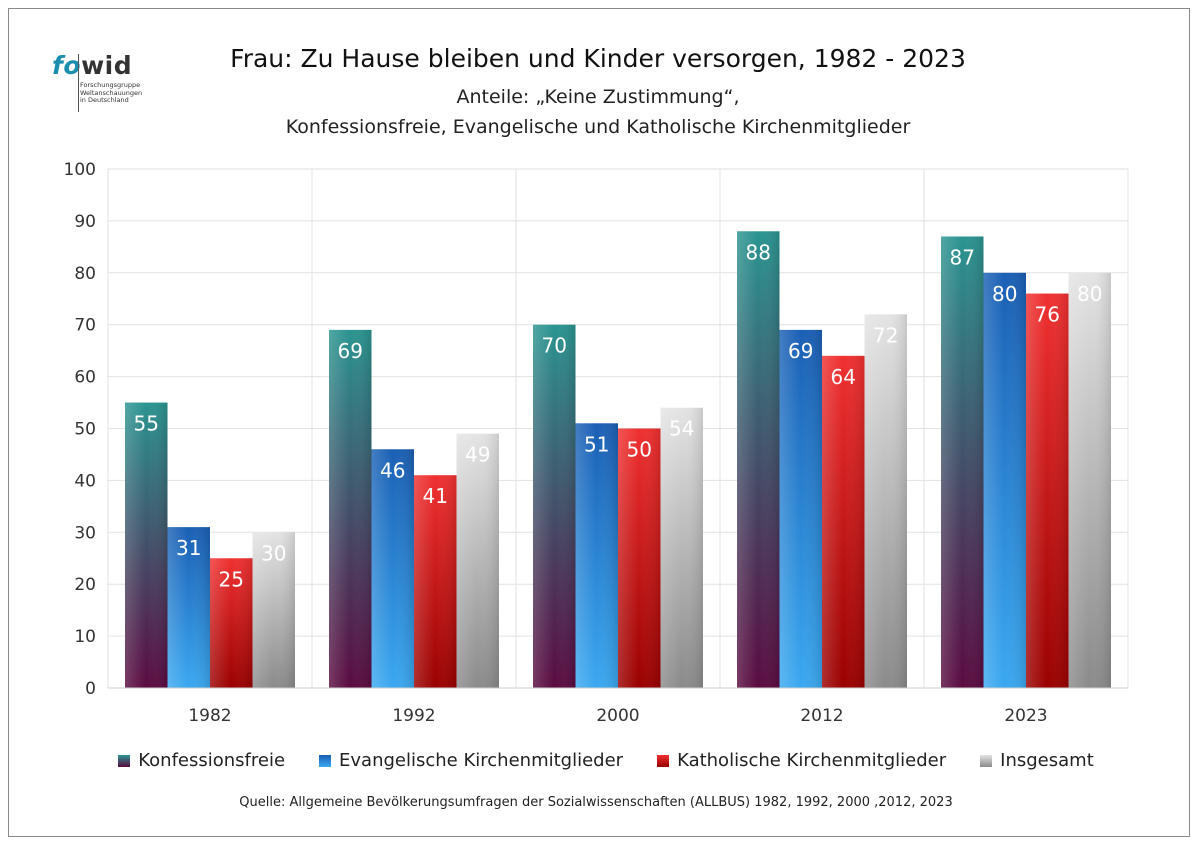 This screenshot has width=1200, height=845. I want to click on x-tick-label: 1992, so click(413, 716).